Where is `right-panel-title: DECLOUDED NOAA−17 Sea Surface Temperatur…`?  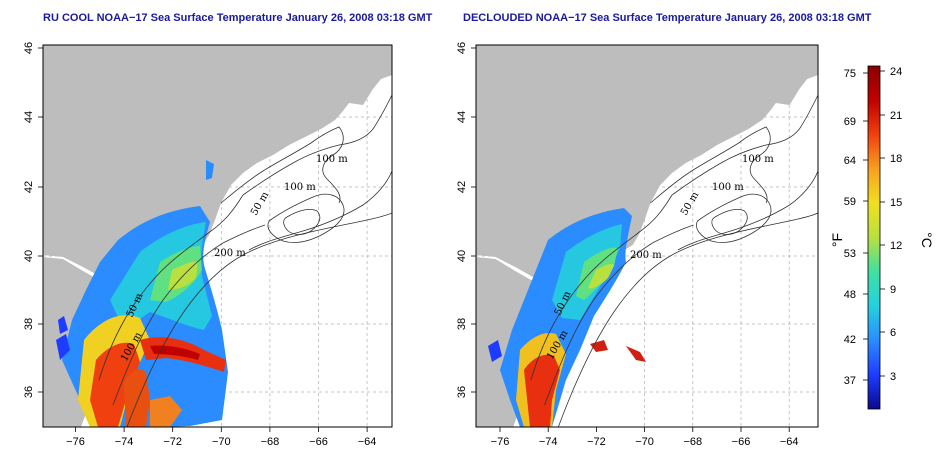 right-panel-title: DECLOUDED NOAA−17 Sea Surface Temperatur… is located at coordinates (667, 18).